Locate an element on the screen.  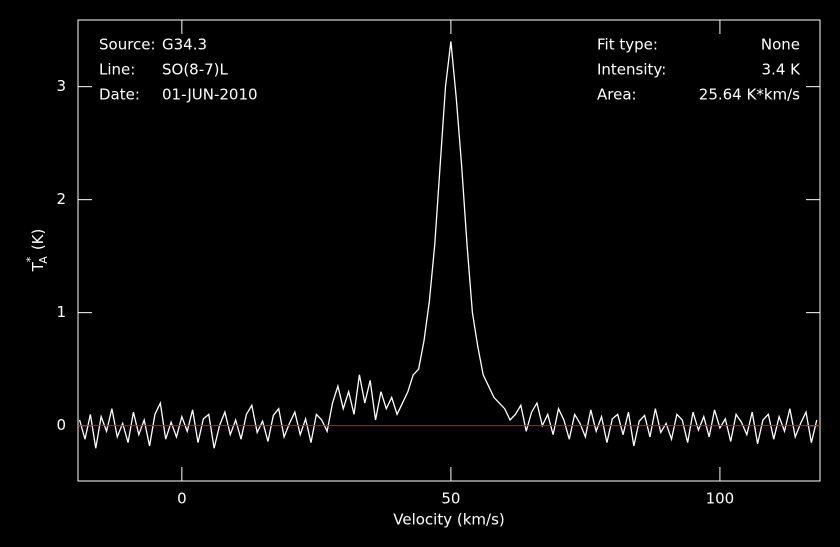
annotation-label: Date: is located at coordinates (119, 95).